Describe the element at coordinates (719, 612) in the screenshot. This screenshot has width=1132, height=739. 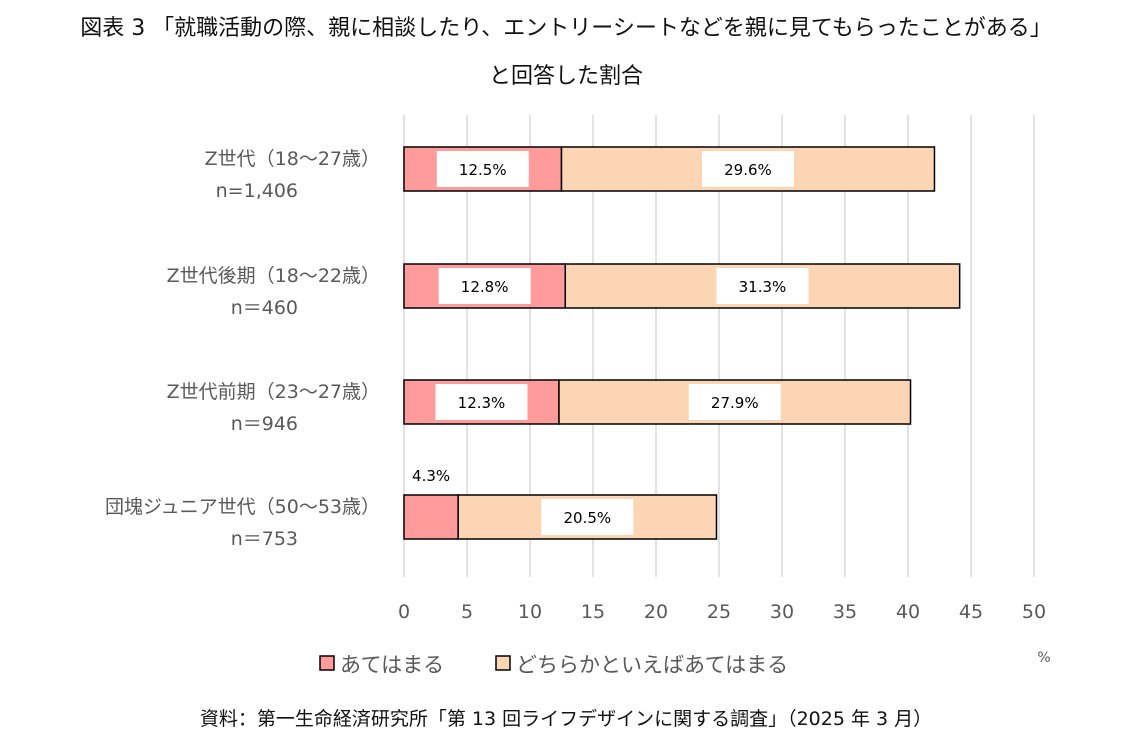
I see `x-tick-label: 25` at that location.